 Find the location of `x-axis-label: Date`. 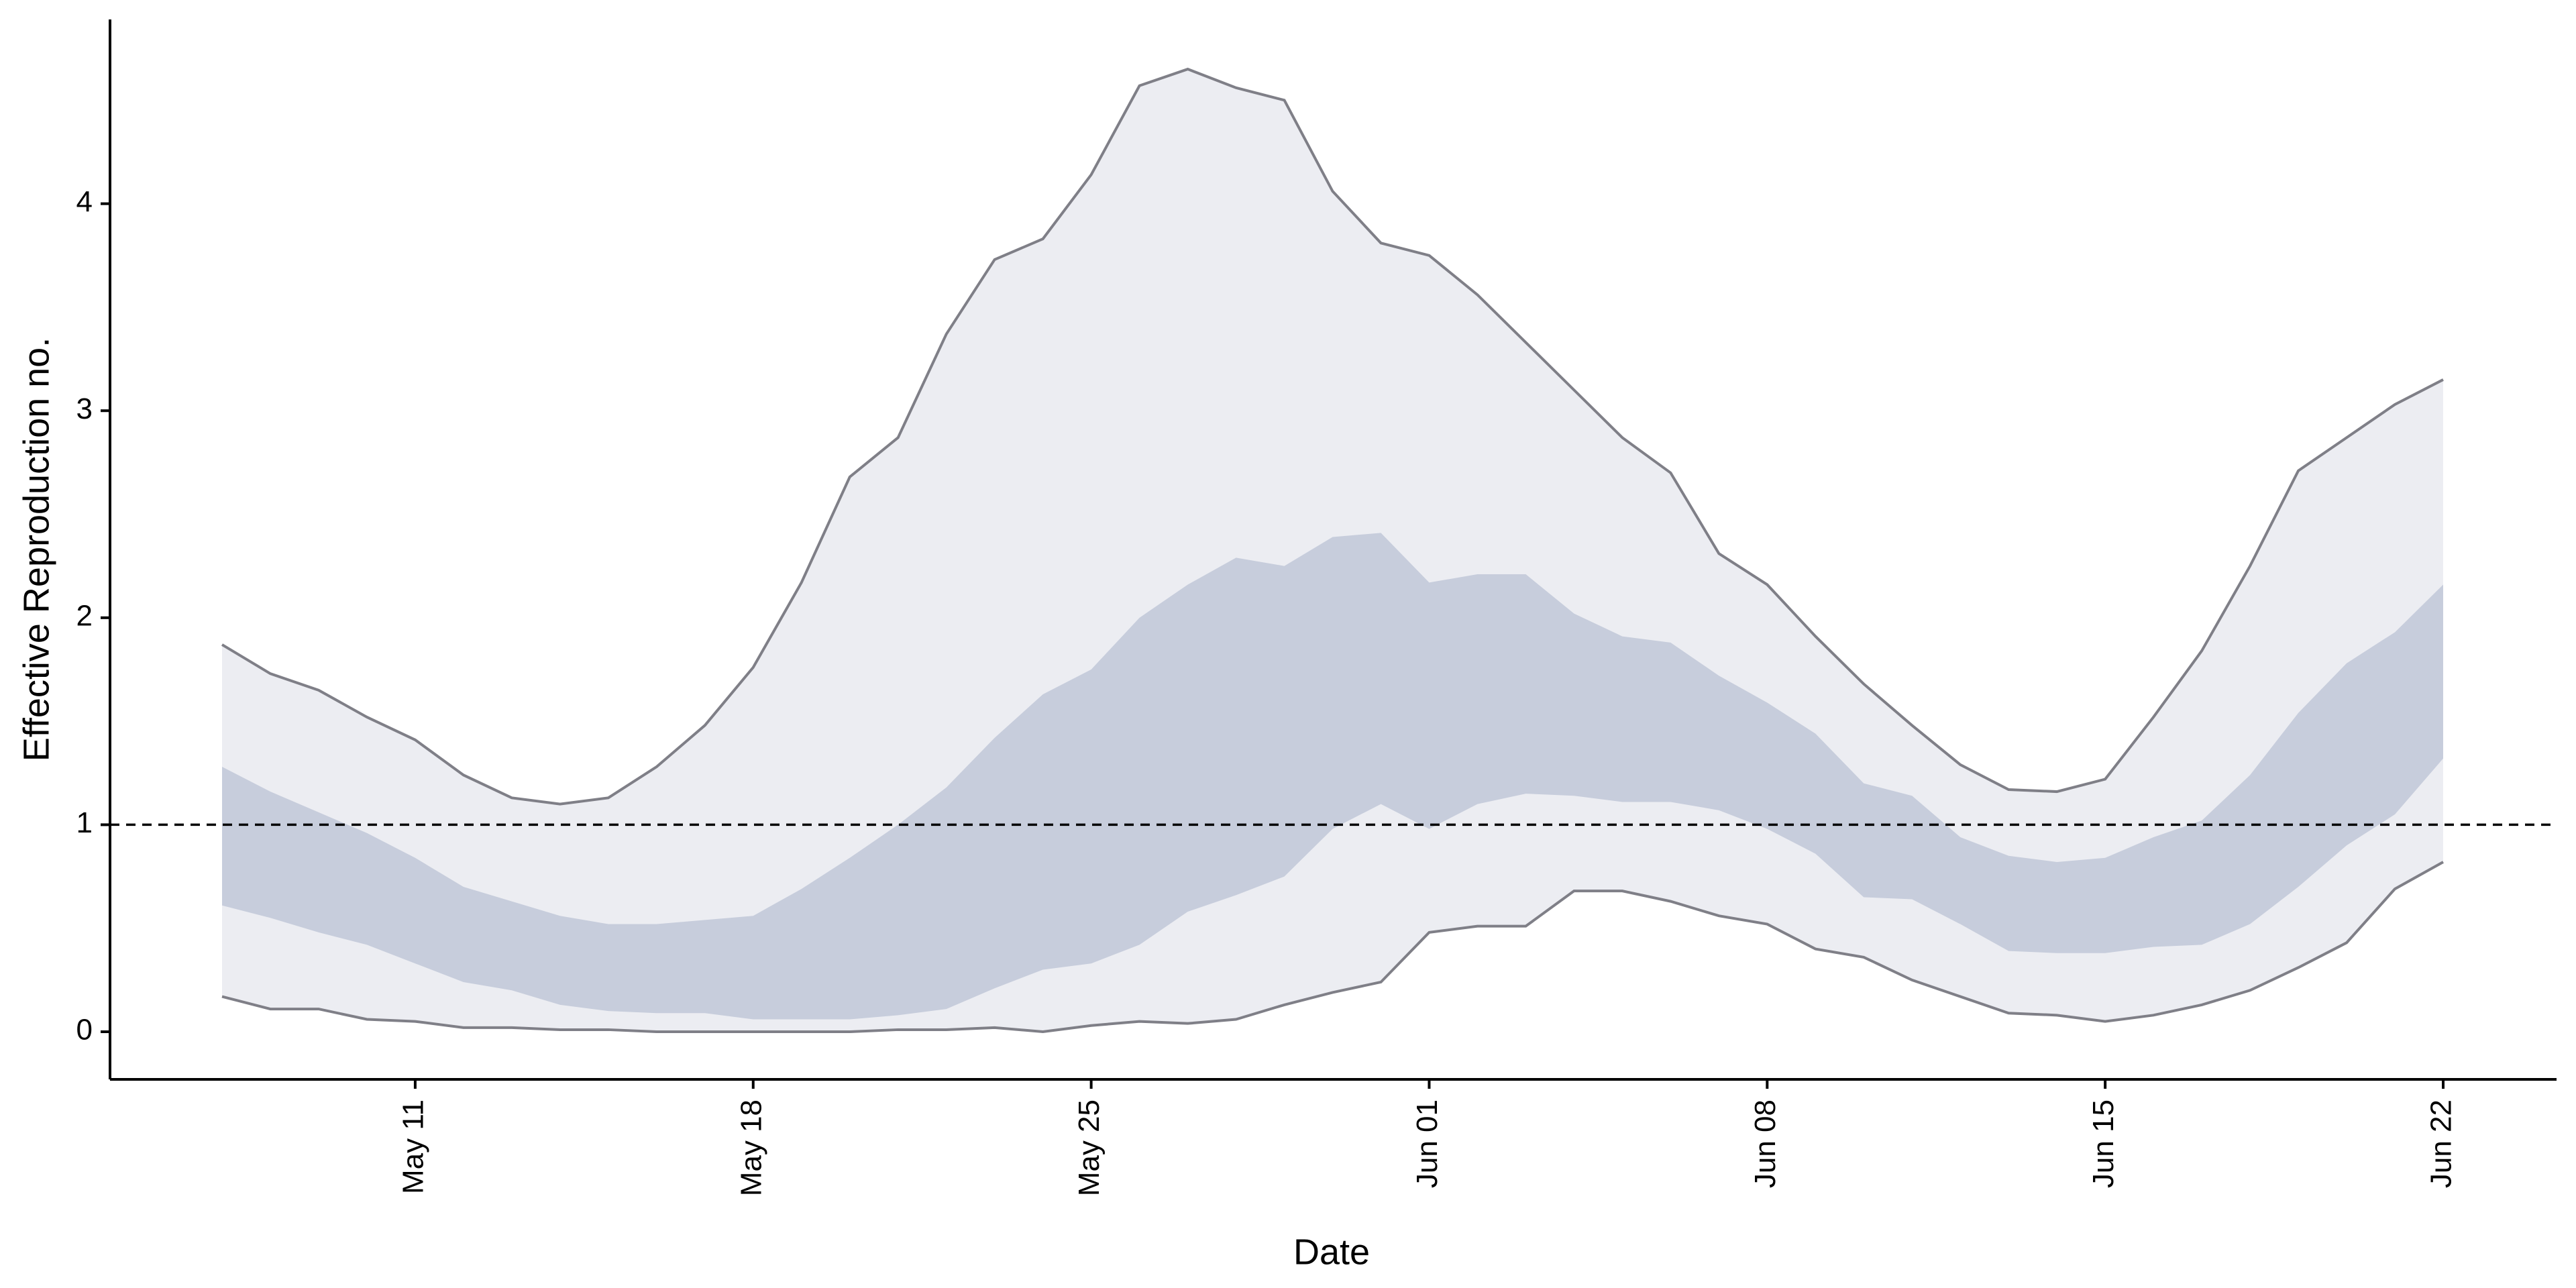

x-axis-label: Date is located at coordinates (1331, 1252).